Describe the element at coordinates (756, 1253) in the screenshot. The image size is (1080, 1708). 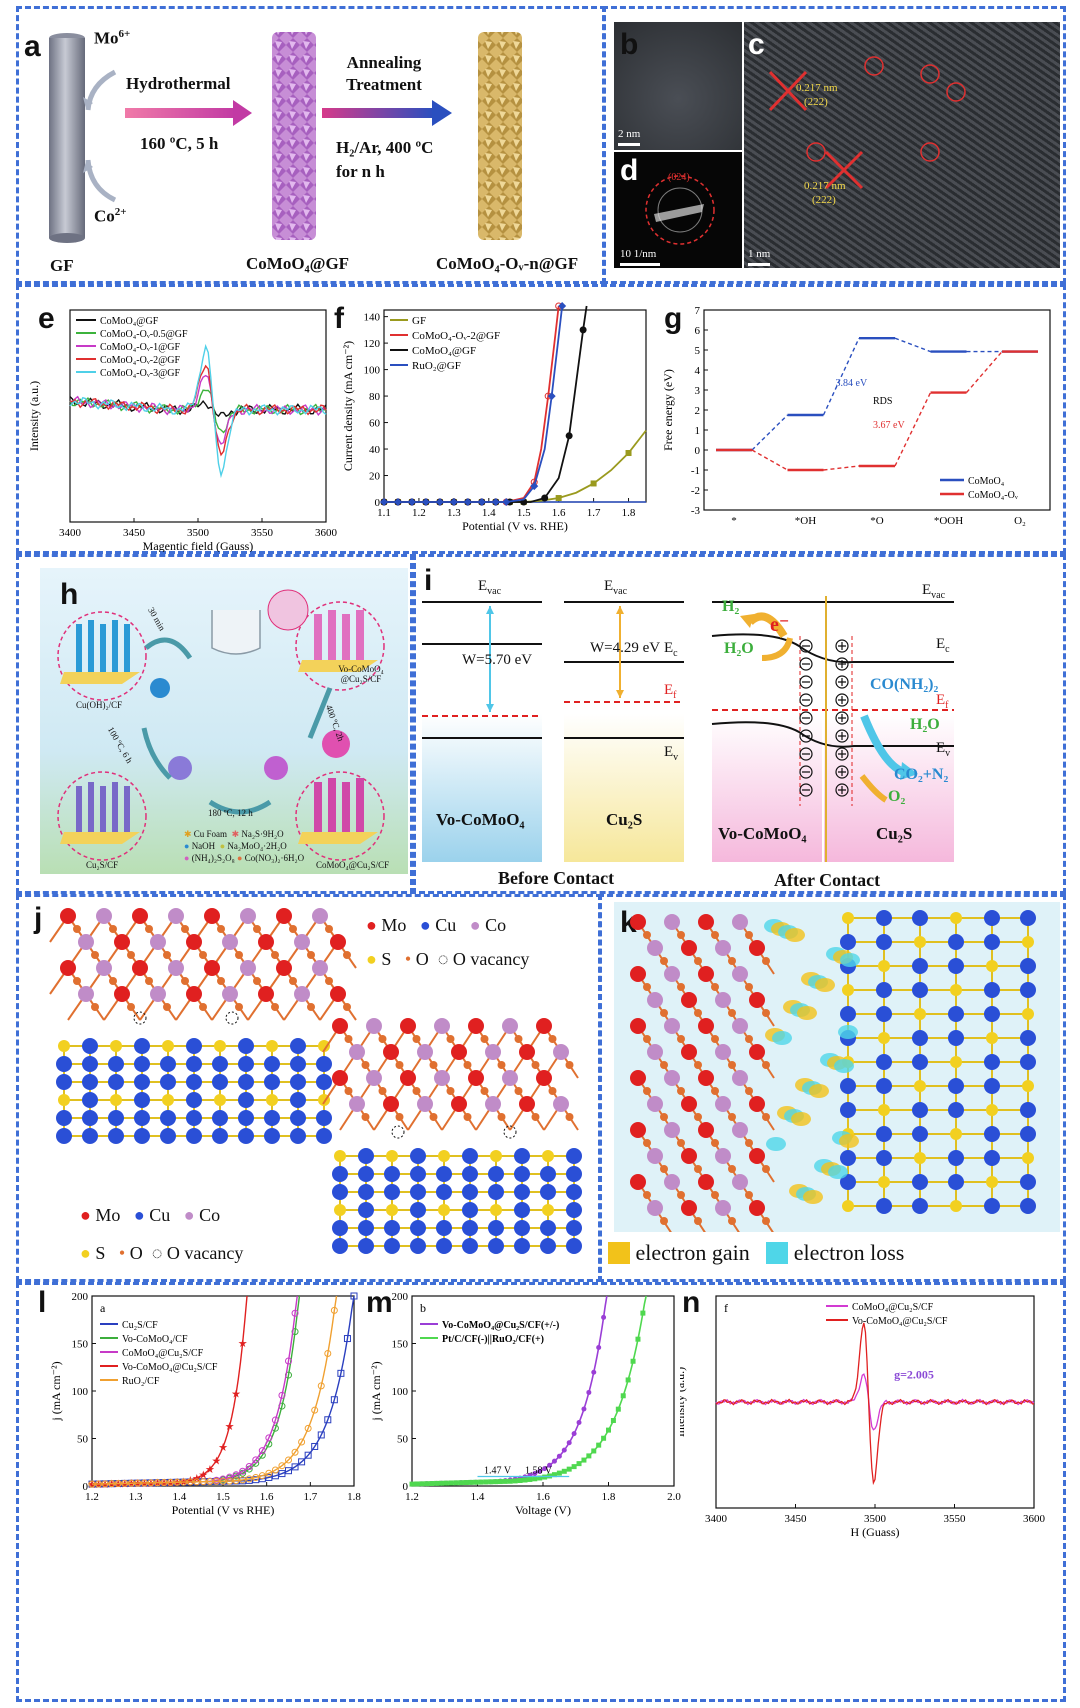
I see `k-legend: electron gain electron loss` at that location.